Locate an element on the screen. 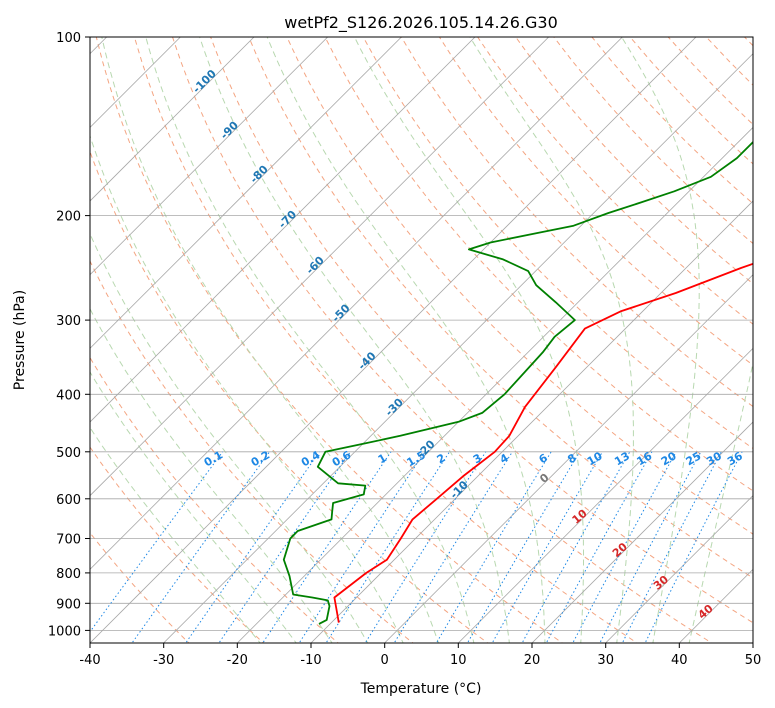 The image size is (775, 708). y-tick-label: 300 is located at coordinates (68, 321).